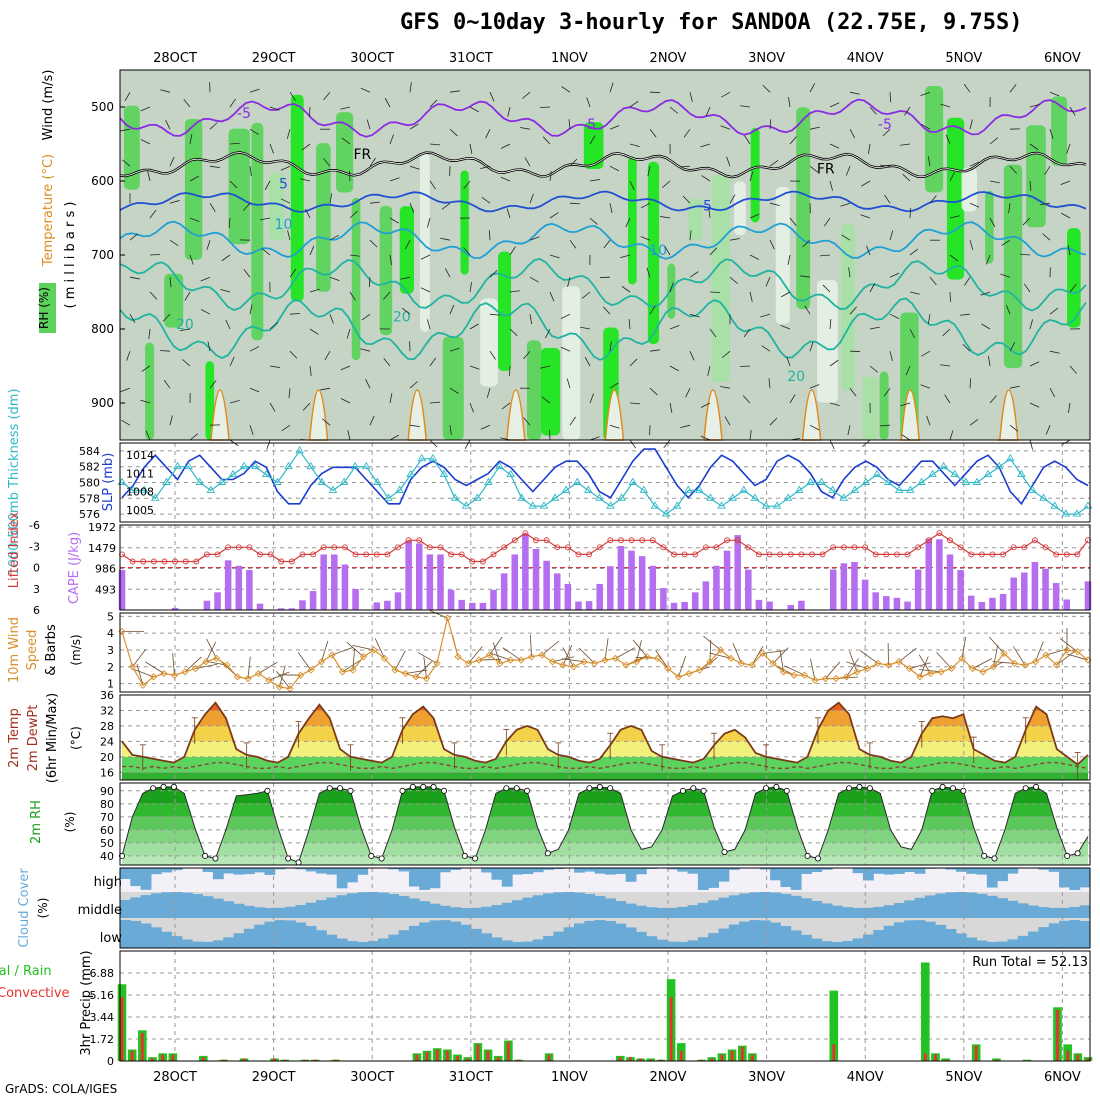 Image resolution: width=1100 pixels, height=1100 pixels. I want to click on rh-band, so click(605, 788).